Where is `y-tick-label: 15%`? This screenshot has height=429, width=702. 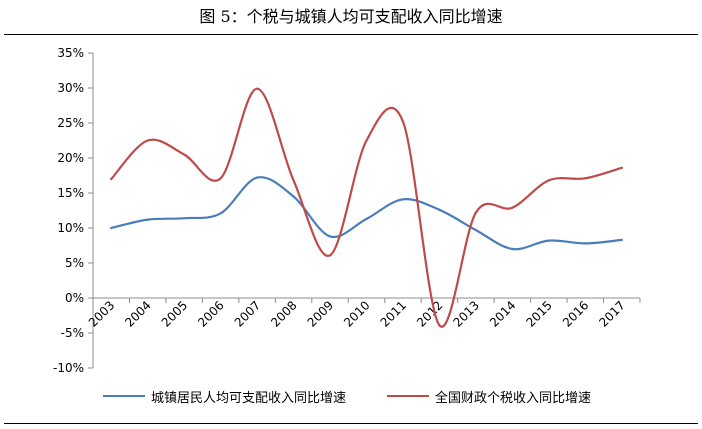 y-tick-label: 15% is located at coordinates (70, 193).